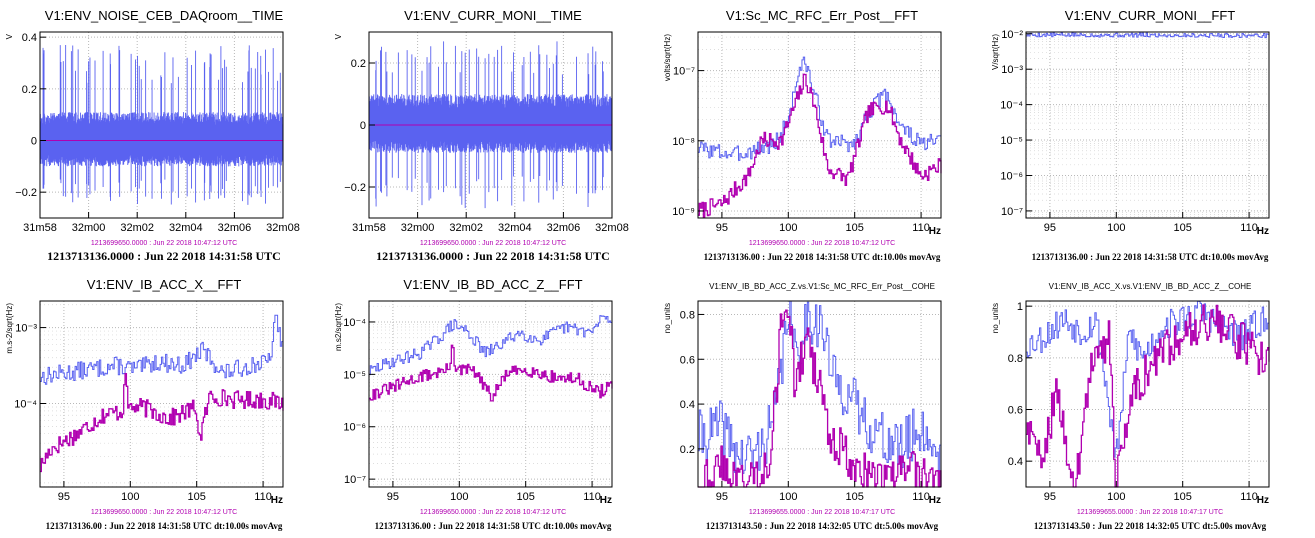 Image resolution: width=1315 pixels, height=538 pixels. What do you see at coordinates (493, 15) in the screenshot?
I see `chart-title: V1:ENV_CURR_MONI__TIME` at bounding box center [493, 15].